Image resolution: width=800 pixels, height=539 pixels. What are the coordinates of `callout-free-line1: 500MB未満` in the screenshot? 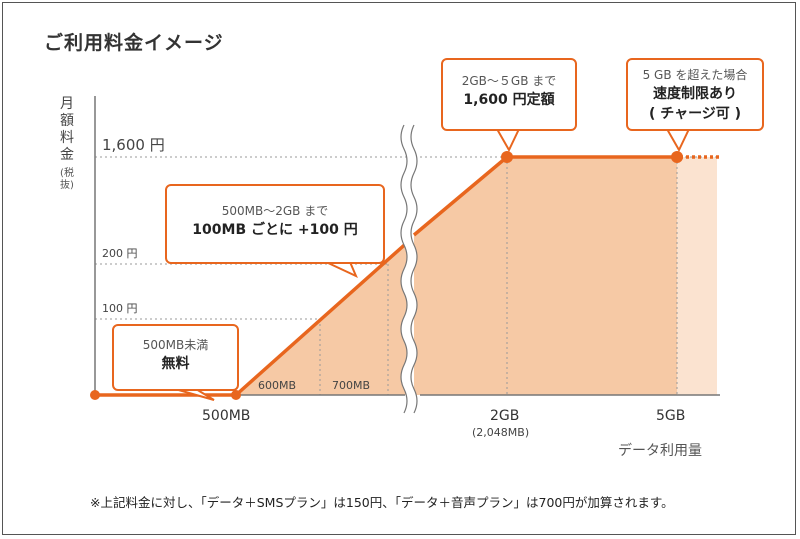 It's located at (175, 345).